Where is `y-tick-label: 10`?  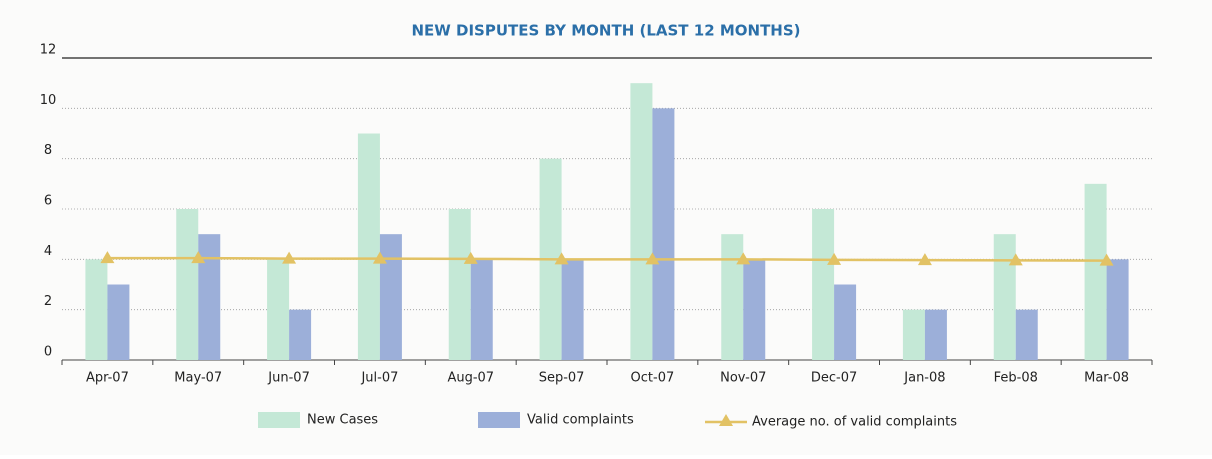 y-tick-label: 10 is located at coordinates (48, 100).